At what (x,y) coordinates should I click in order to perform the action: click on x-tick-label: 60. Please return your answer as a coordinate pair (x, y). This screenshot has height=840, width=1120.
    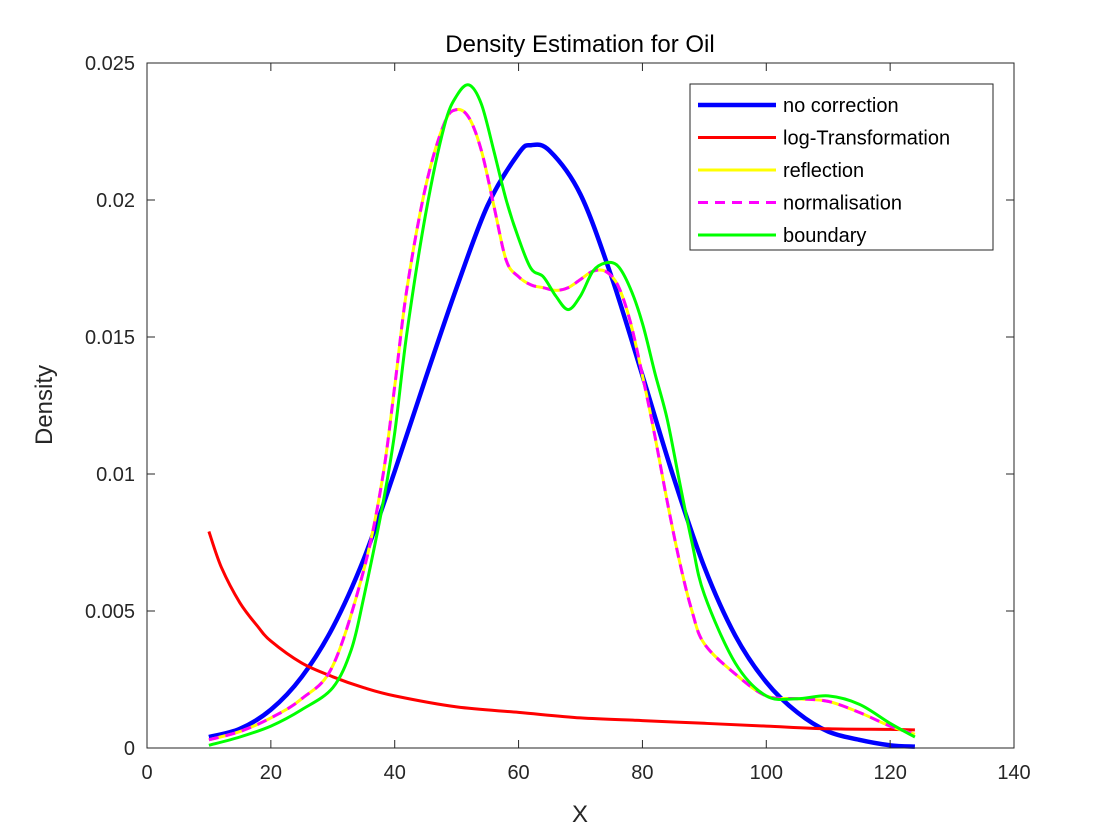
    Looking at the image, I should click on (518, 773).